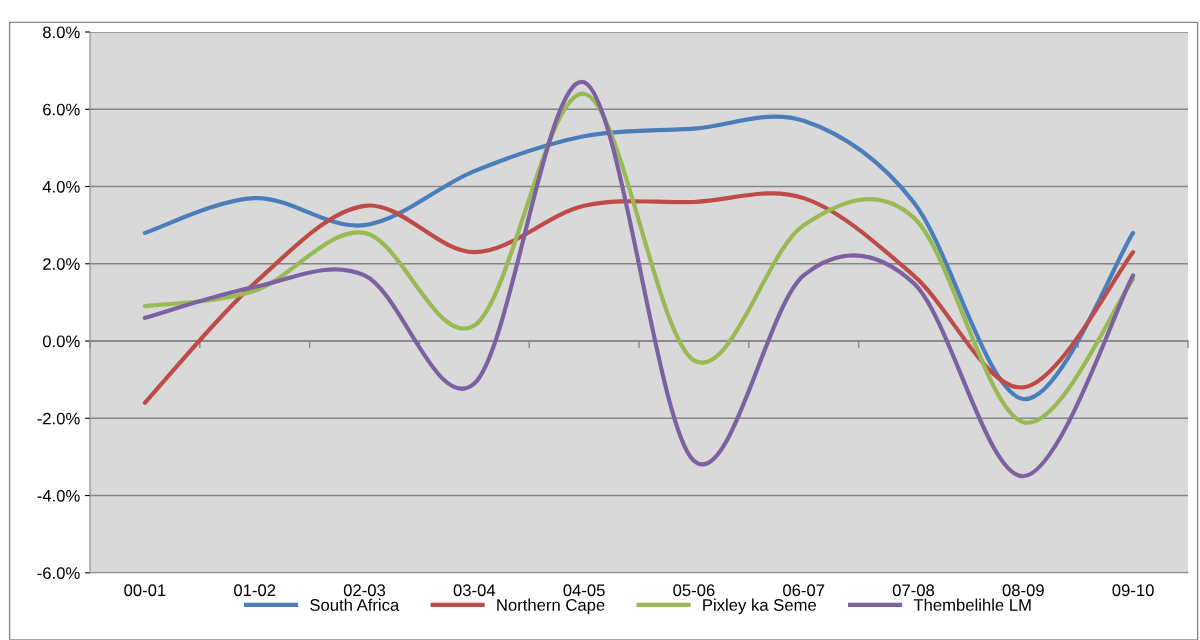 The height and width of the screenshot is (640, 1200). I want to click on legend-label: Thembelihle LM, so click(972, 604).